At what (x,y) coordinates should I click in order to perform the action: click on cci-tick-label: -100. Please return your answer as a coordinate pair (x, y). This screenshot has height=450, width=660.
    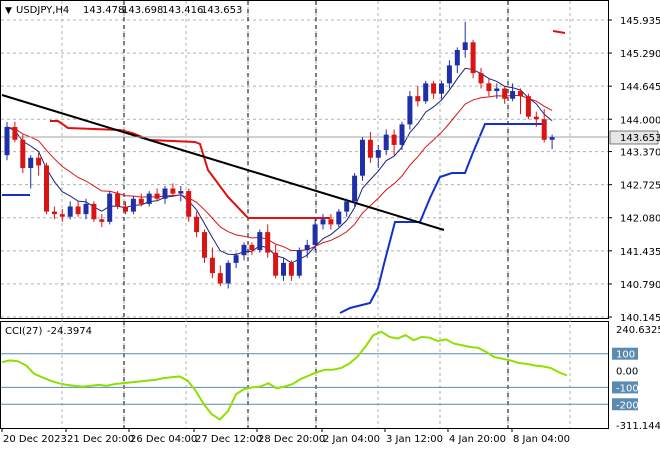
    Looking at the image, I should click on (627, 388).